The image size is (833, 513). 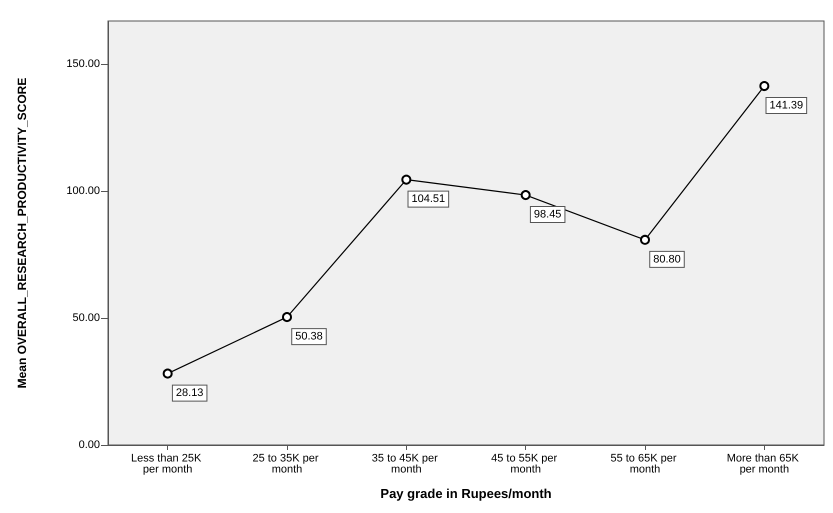 What do you see at coordinates (645, 464) in the screenshot?
I see `x-tick-label: 55 to 65K per month` at bounding box center [645, 464].